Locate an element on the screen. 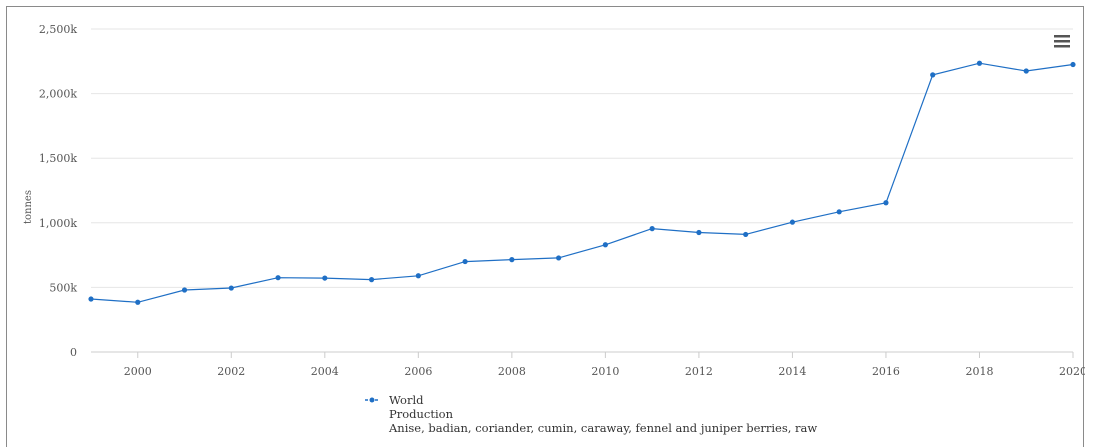 The height and width of the screenshot is (447, 1094). x-tick-label: 2006 is located at coordinates (418, 371).